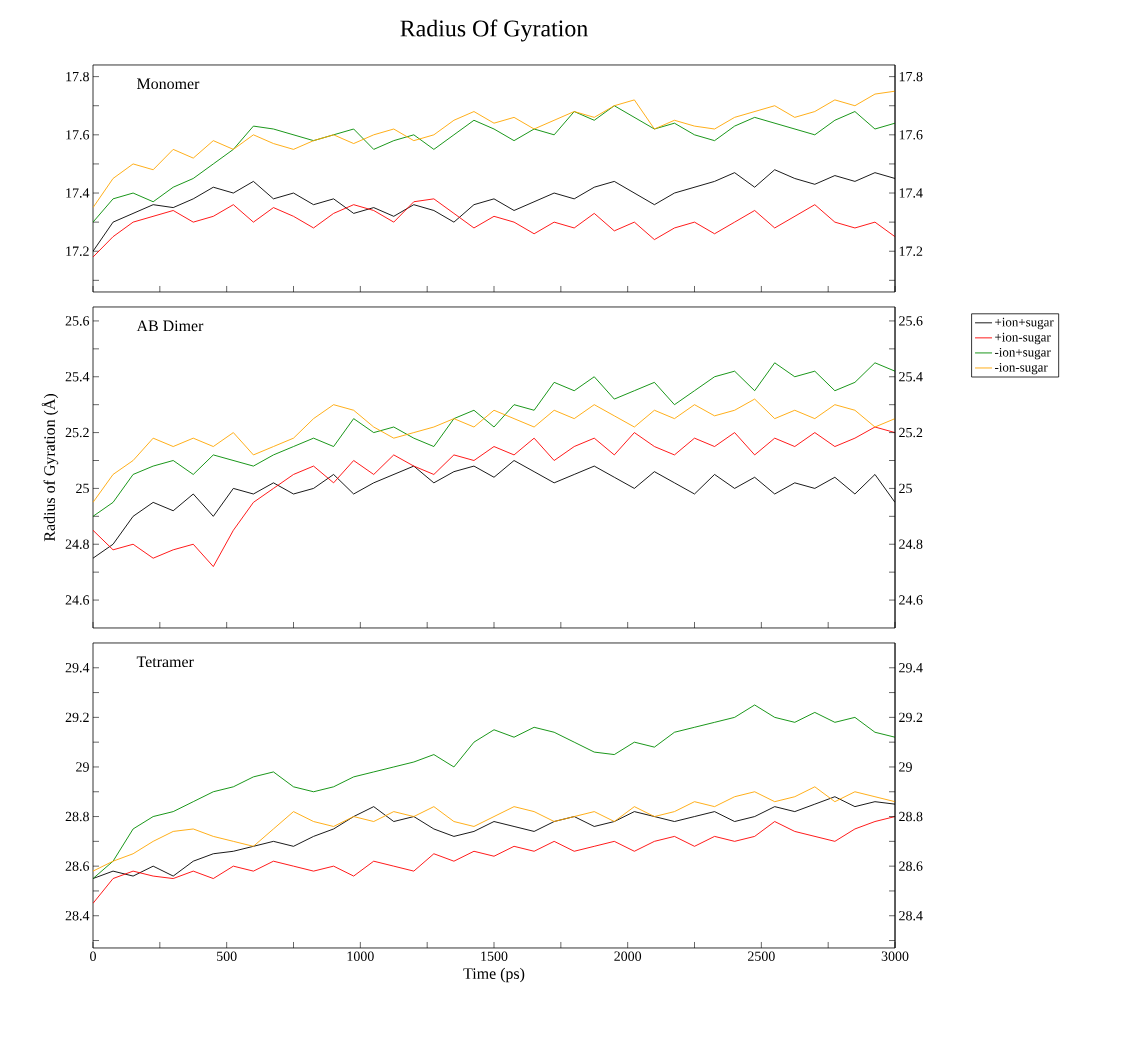 This screenshot has height=1051, width=1133. Describe the element at coordinates (360, 956) in the screenshot. I see `x-tick-label: 1000` at that location.